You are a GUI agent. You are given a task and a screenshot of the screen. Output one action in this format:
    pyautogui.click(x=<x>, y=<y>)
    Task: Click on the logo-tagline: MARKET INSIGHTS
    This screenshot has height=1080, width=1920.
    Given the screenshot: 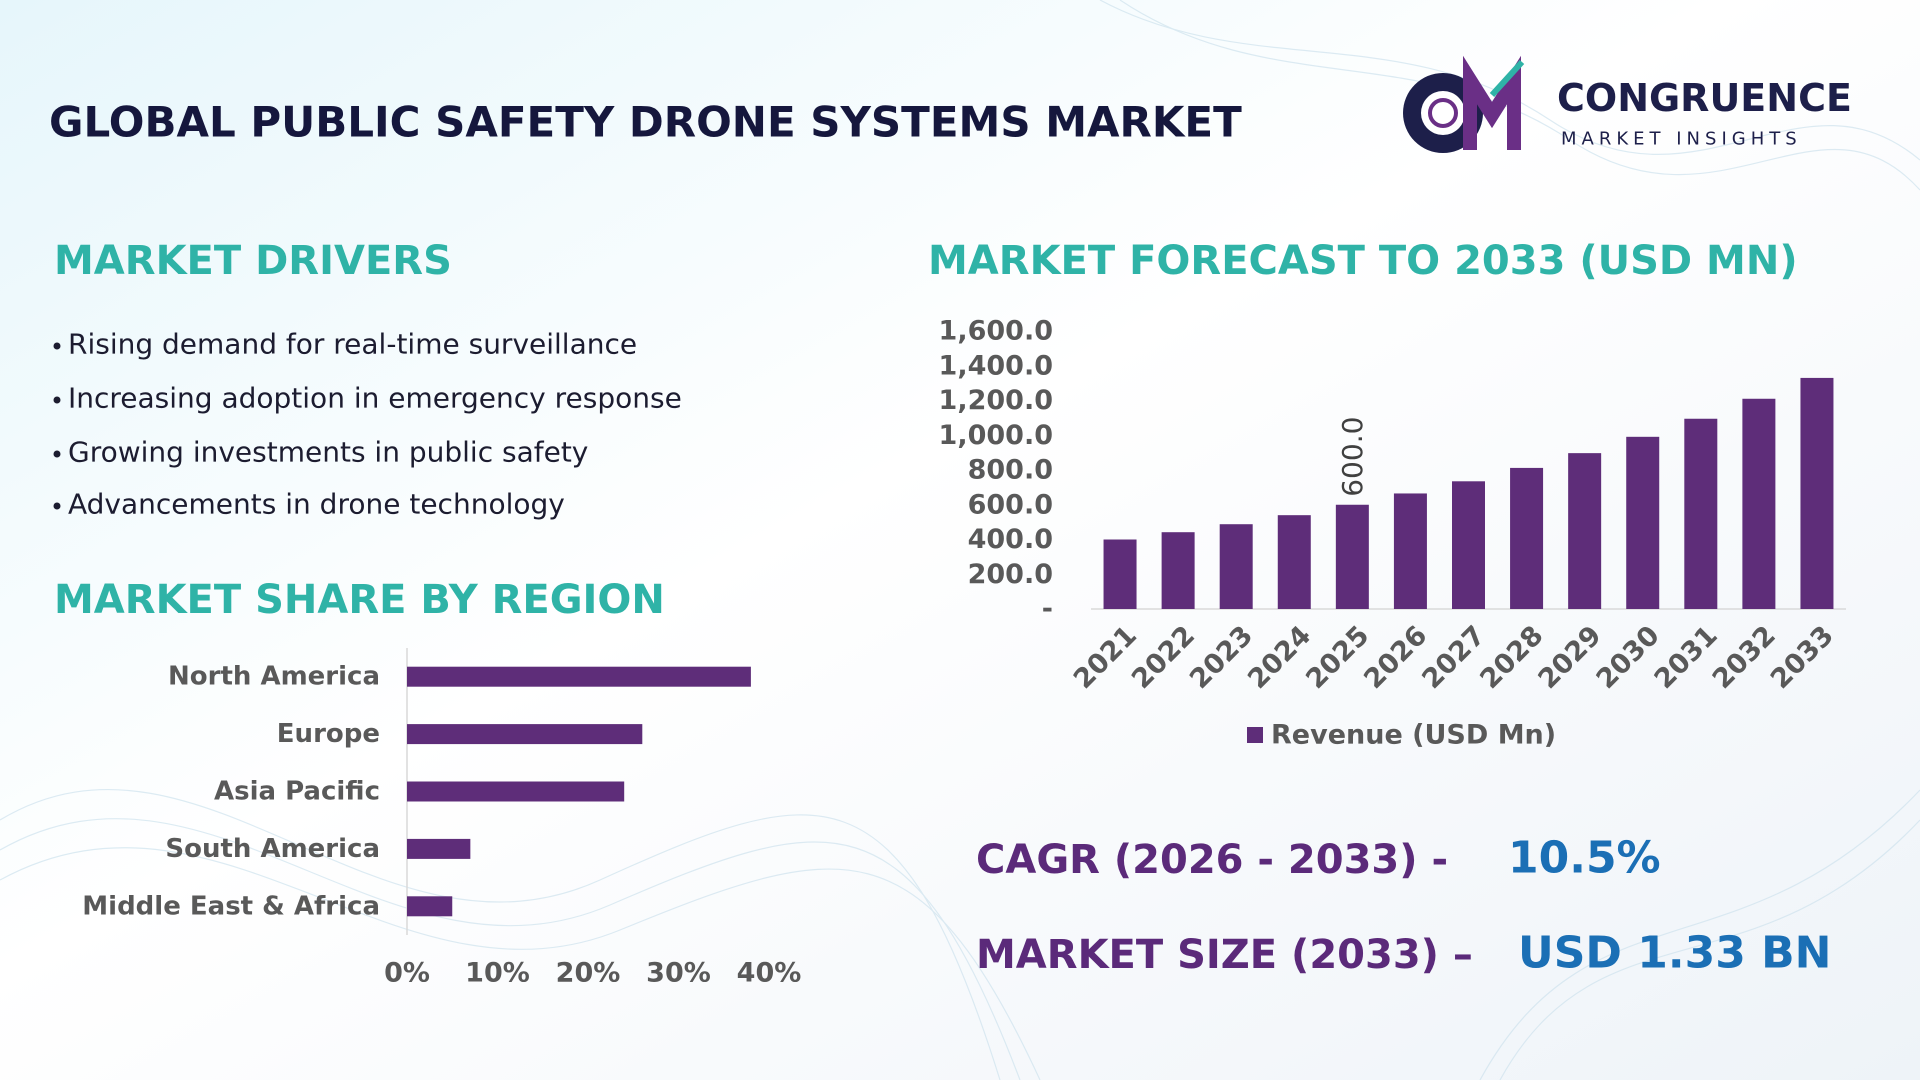 What is the action you would take?
    pyautogui.click(x=1681, y=139)
    